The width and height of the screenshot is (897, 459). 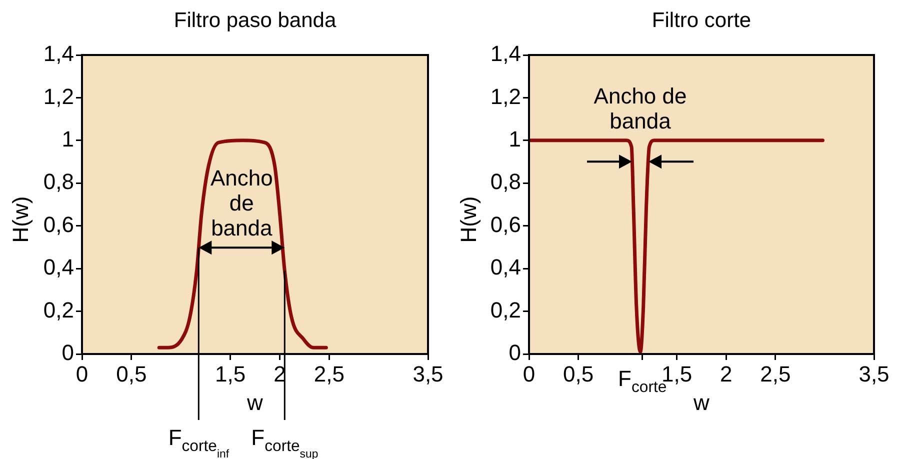 What do you see at coordinates (242, 244) in the screenshot?
I see `line-series` at bounding box center [242, 244].